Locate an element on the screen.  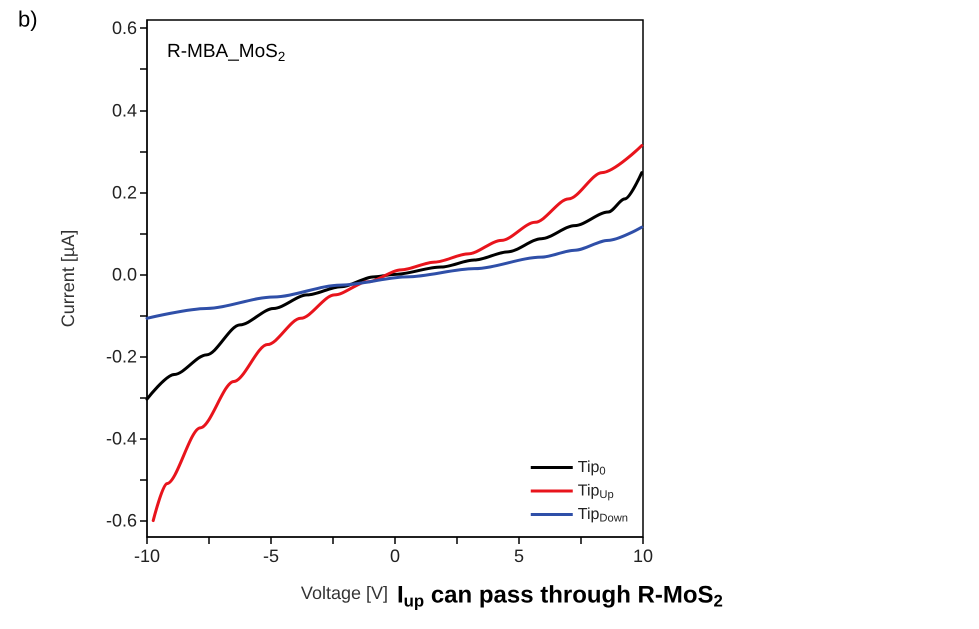
x-tick-label: 0 is located at coordinates (395, 556).